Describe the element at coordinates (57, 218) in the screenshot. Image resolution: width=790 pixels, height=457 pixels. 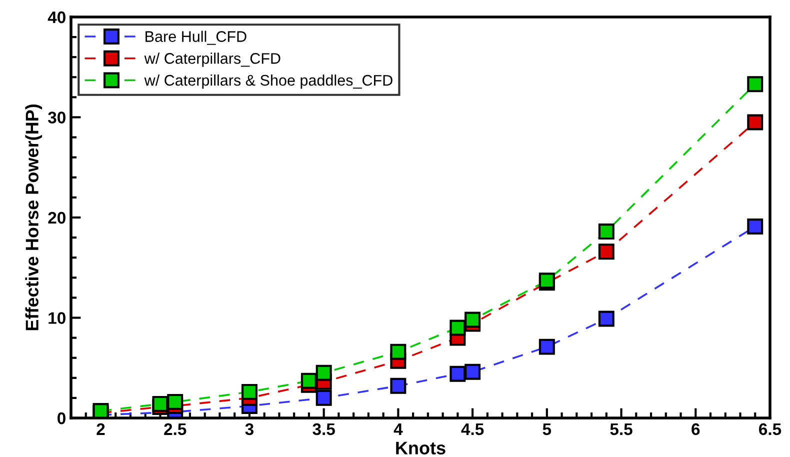
I see `y-tick-label: 20` at that location.